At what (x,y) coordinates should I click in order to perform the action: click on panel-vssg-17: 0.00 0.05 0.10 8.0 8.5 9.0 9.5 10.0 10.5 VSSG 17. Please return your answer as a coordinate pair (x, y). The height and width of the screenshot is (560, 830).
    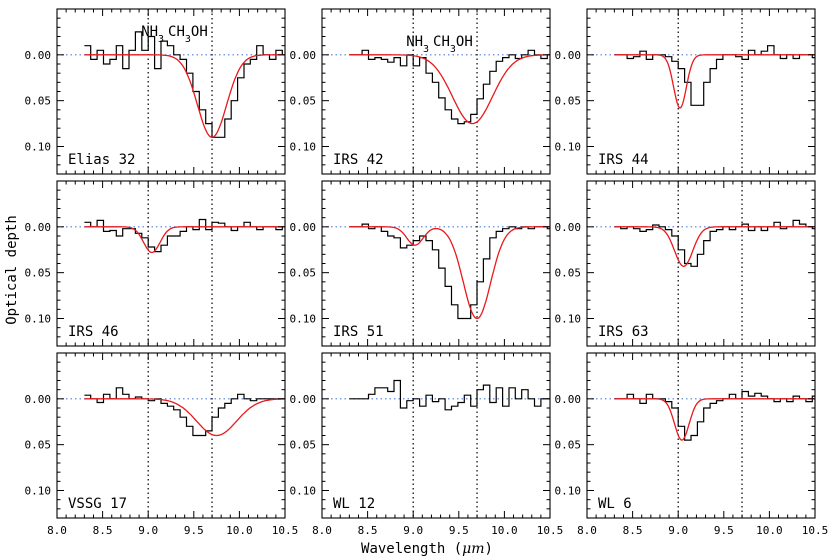
    Looking at the image, I should click on (162, 444).